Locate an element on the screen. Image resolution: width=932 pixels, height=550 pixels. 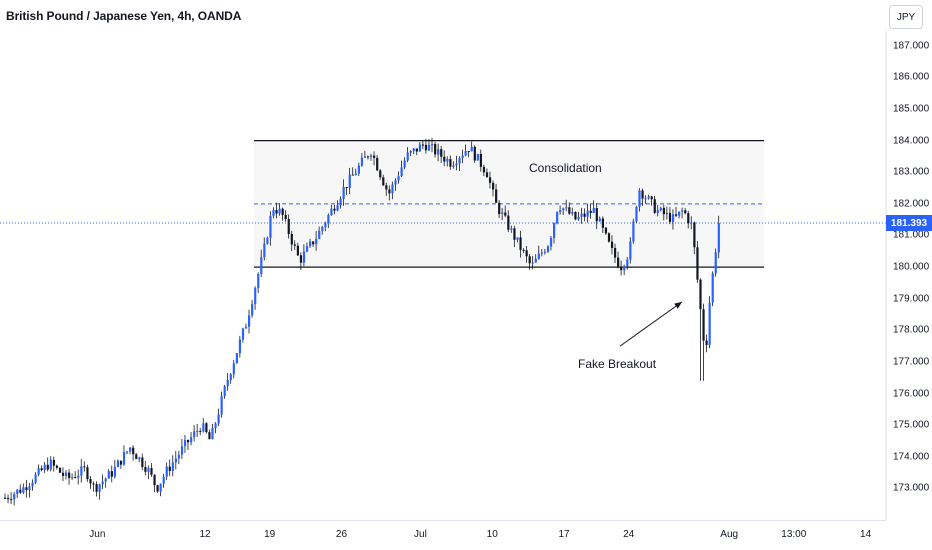
price-tick-label: 180.000 is located at coordinates (911, 267).